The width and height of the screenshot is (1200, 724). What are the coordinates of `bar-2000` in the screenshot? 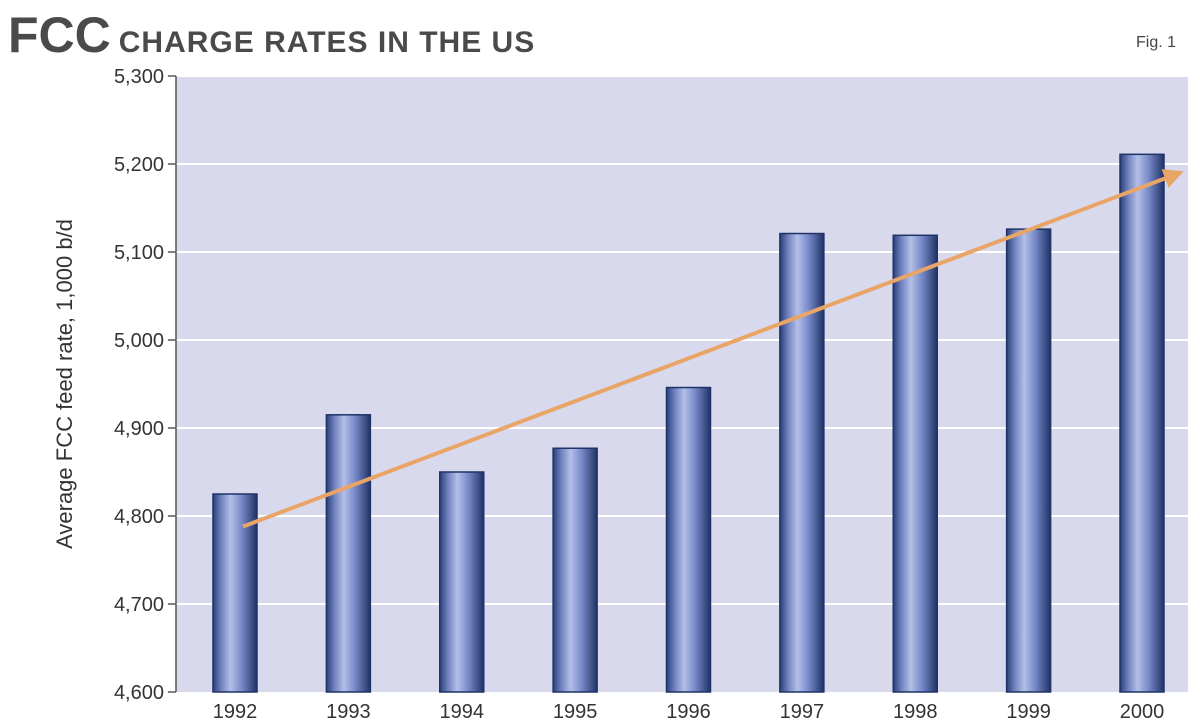 It's located at (1142, 423).